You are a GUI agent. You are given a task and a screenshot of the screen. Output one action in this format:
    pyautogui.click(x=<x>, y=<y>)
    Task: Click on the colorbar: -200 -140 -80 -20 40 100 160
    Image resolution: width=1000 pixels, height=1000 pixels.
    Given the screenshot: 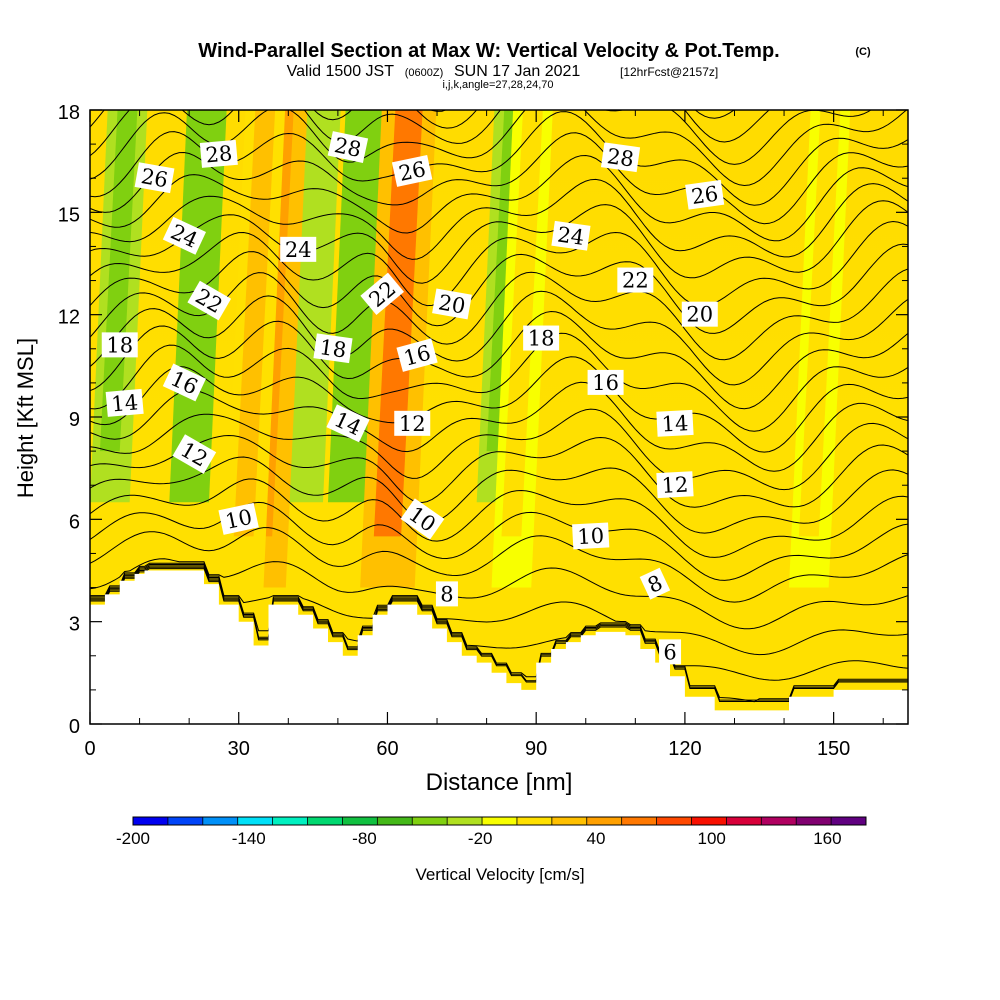 What is the action you would take?
    pyautogui.click(x=491, y=832)
    